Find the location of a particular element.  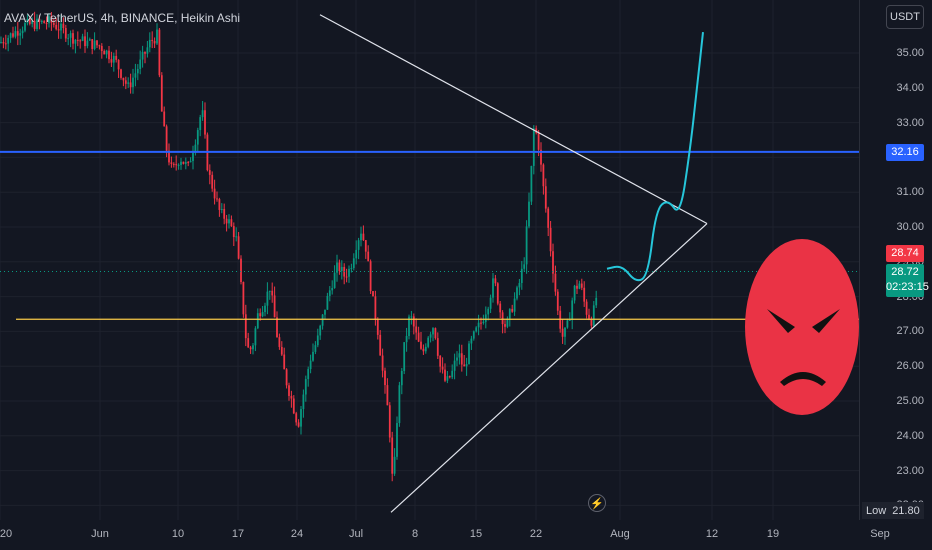

y-tick-label: 26.00 is located at coordinates (910, 366).